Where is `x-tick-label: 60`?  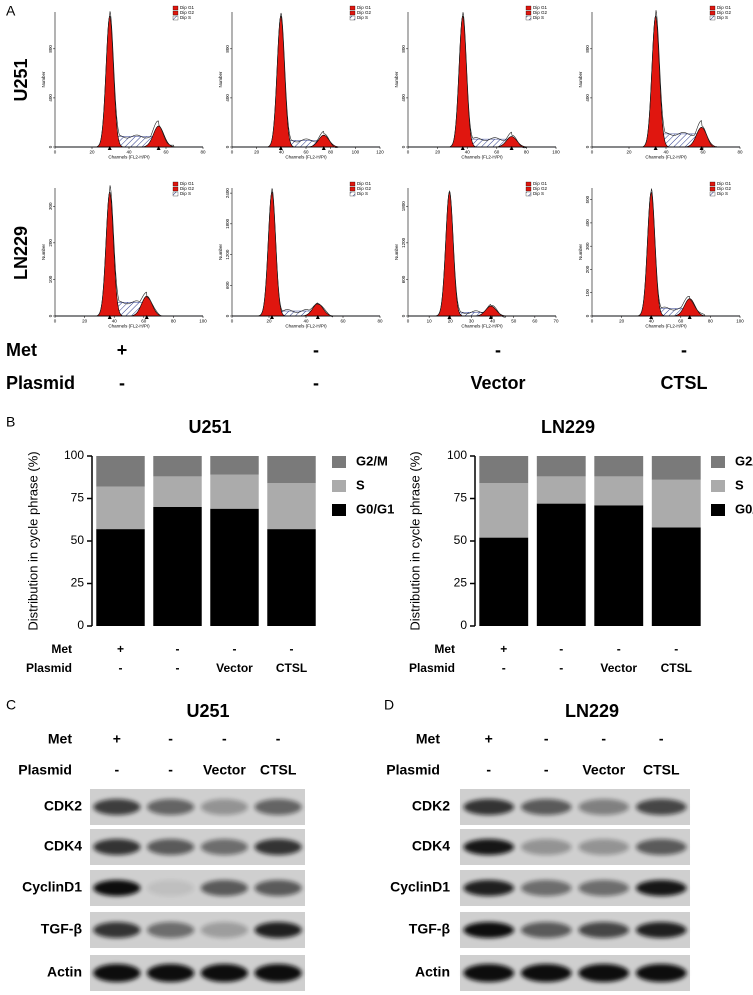
x-tick-label: 60 is located at coordinates (497, 152).